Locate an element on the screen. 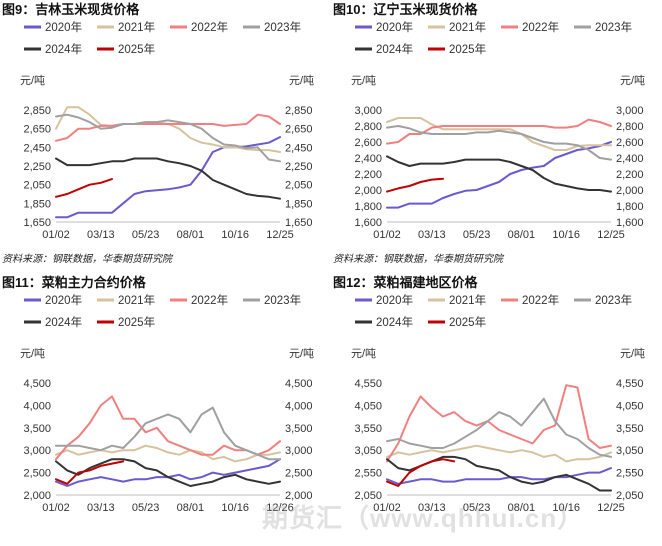  series-line-2025年 is located at coordinates (415, 185).